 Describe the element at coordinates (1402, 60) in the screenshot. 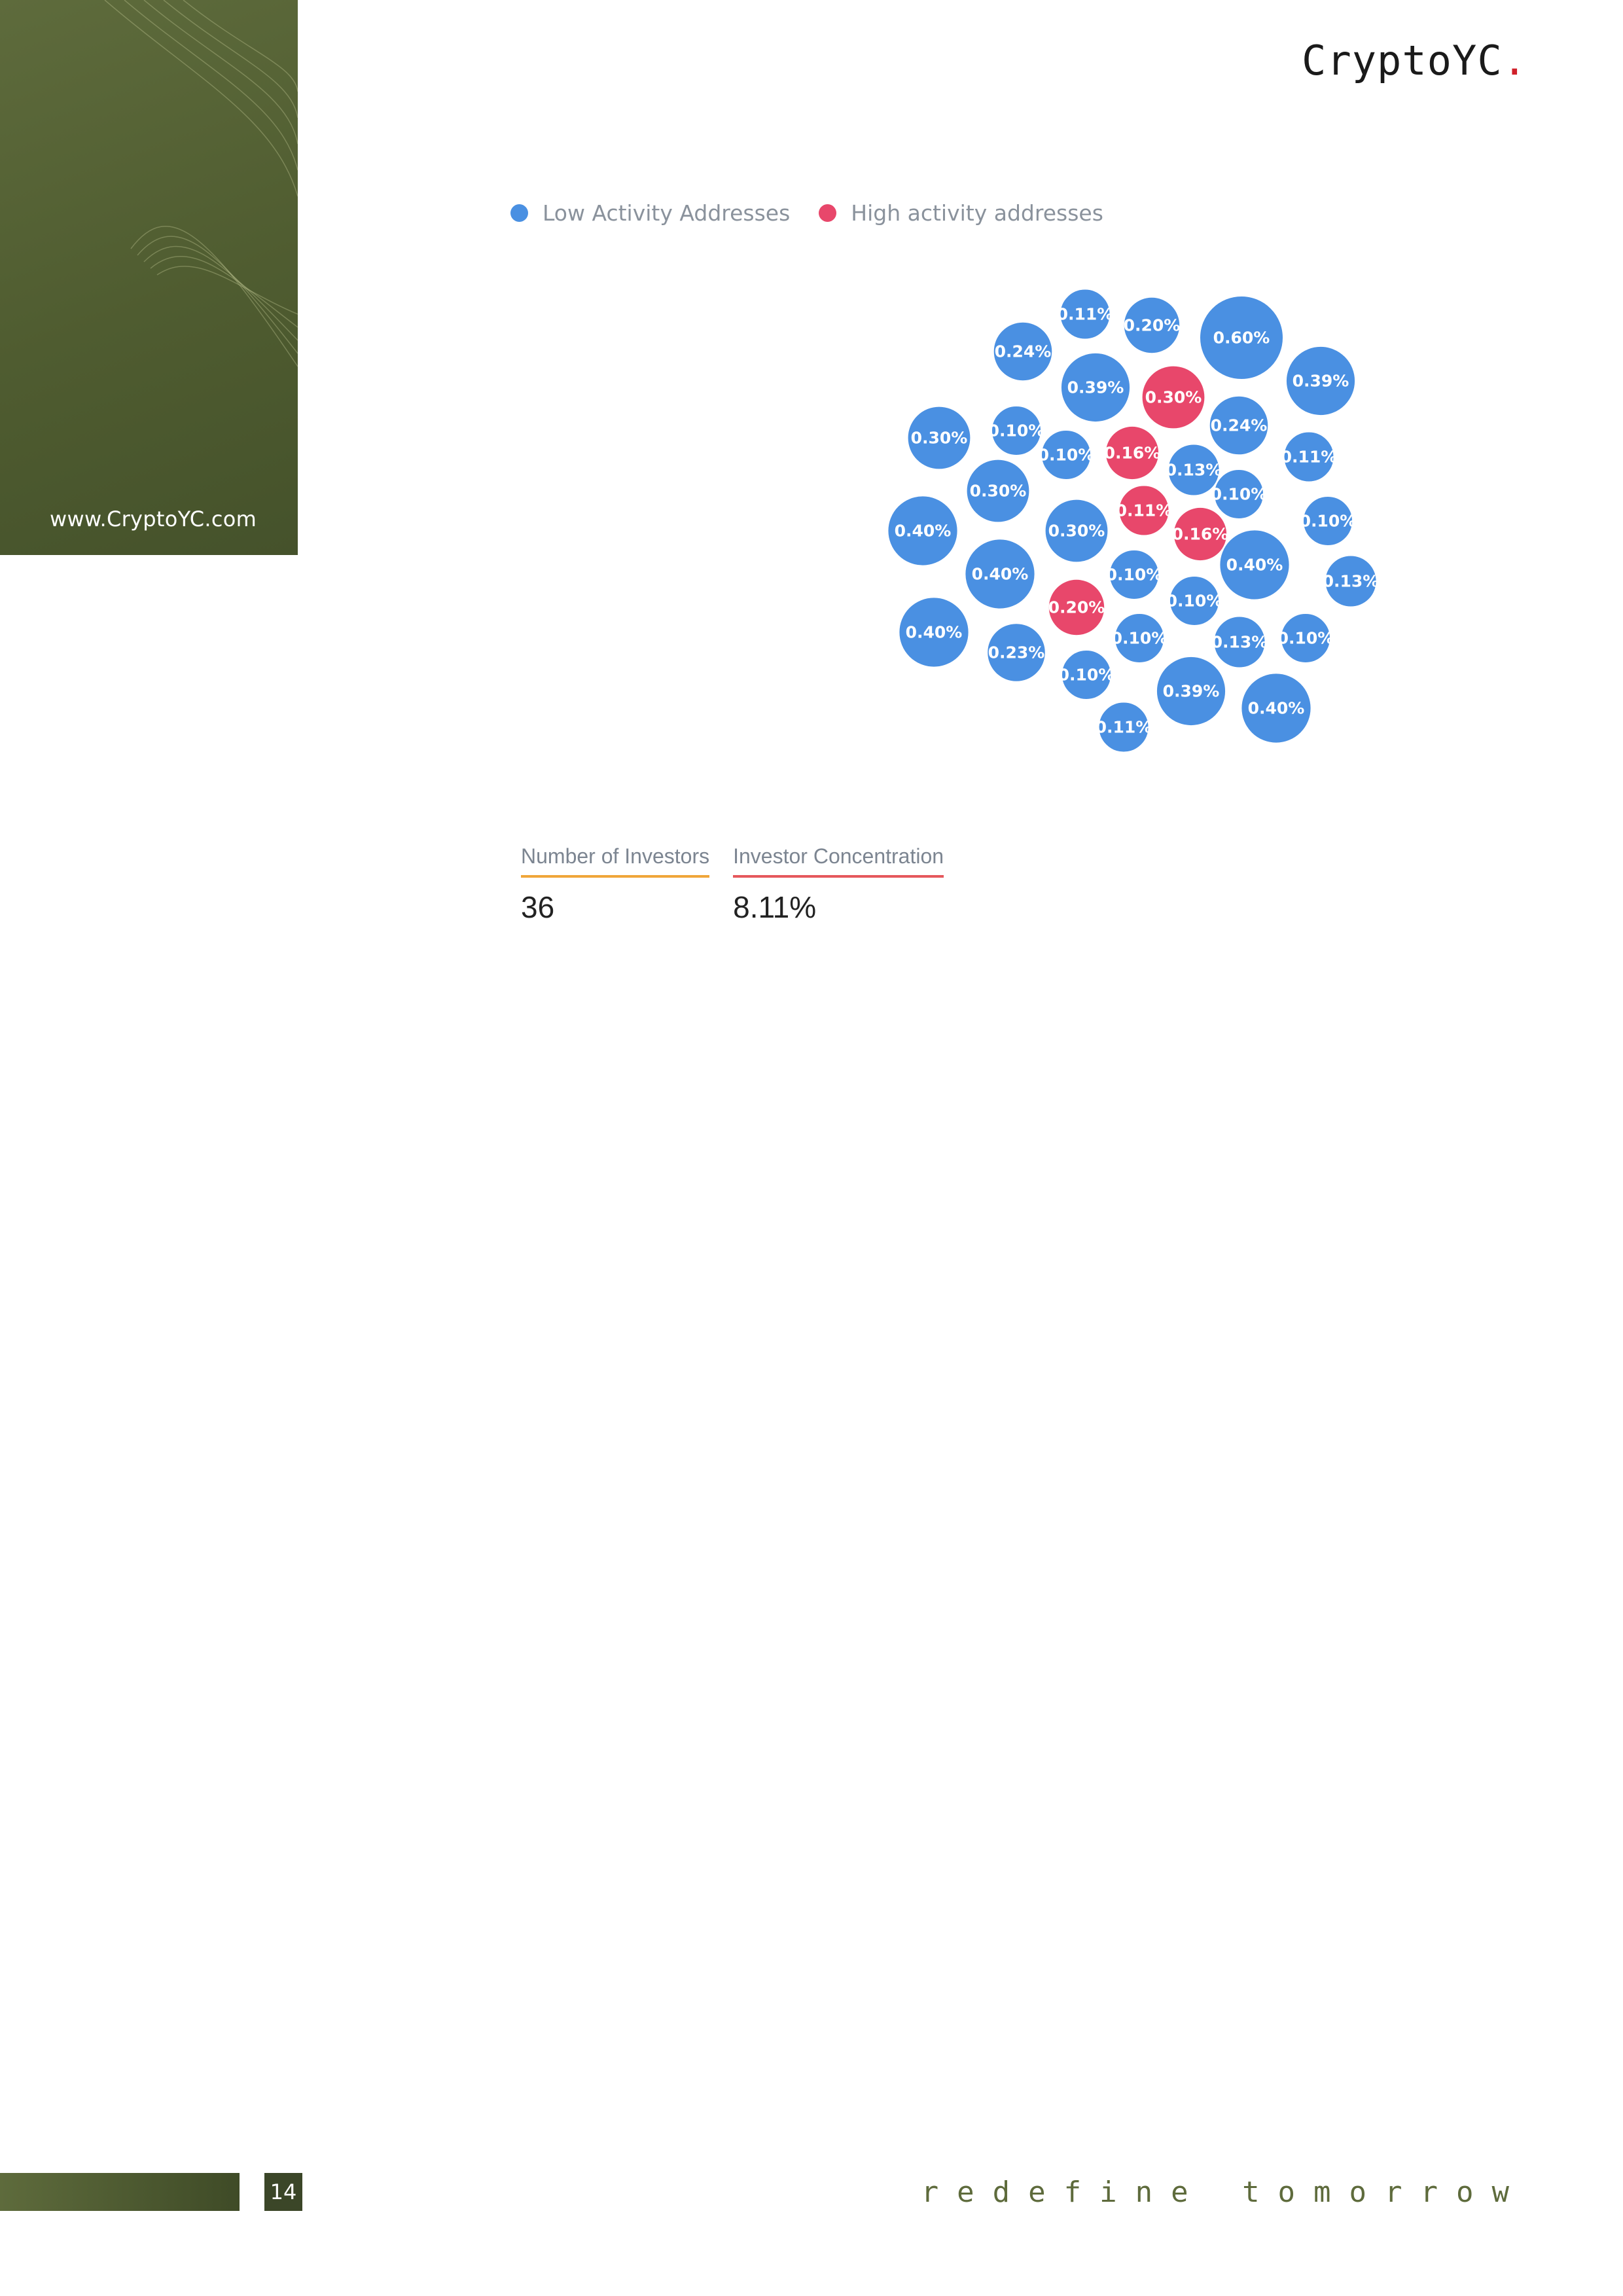

I see `brand-name: CryptoYC` at that location.